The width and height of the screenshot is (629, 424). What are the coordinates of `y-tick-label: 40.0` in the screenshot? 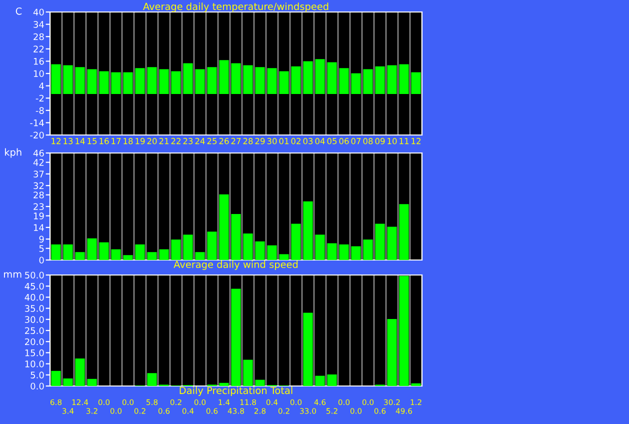 It's located at (34, 297).